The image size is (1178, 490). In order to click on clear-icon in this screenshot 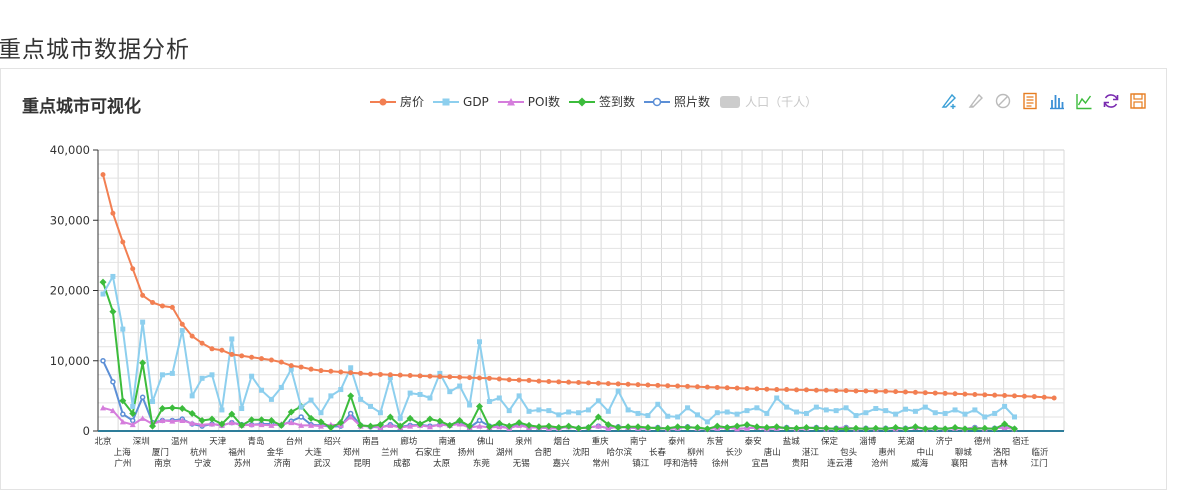, I will do `click(1003, 101)`.